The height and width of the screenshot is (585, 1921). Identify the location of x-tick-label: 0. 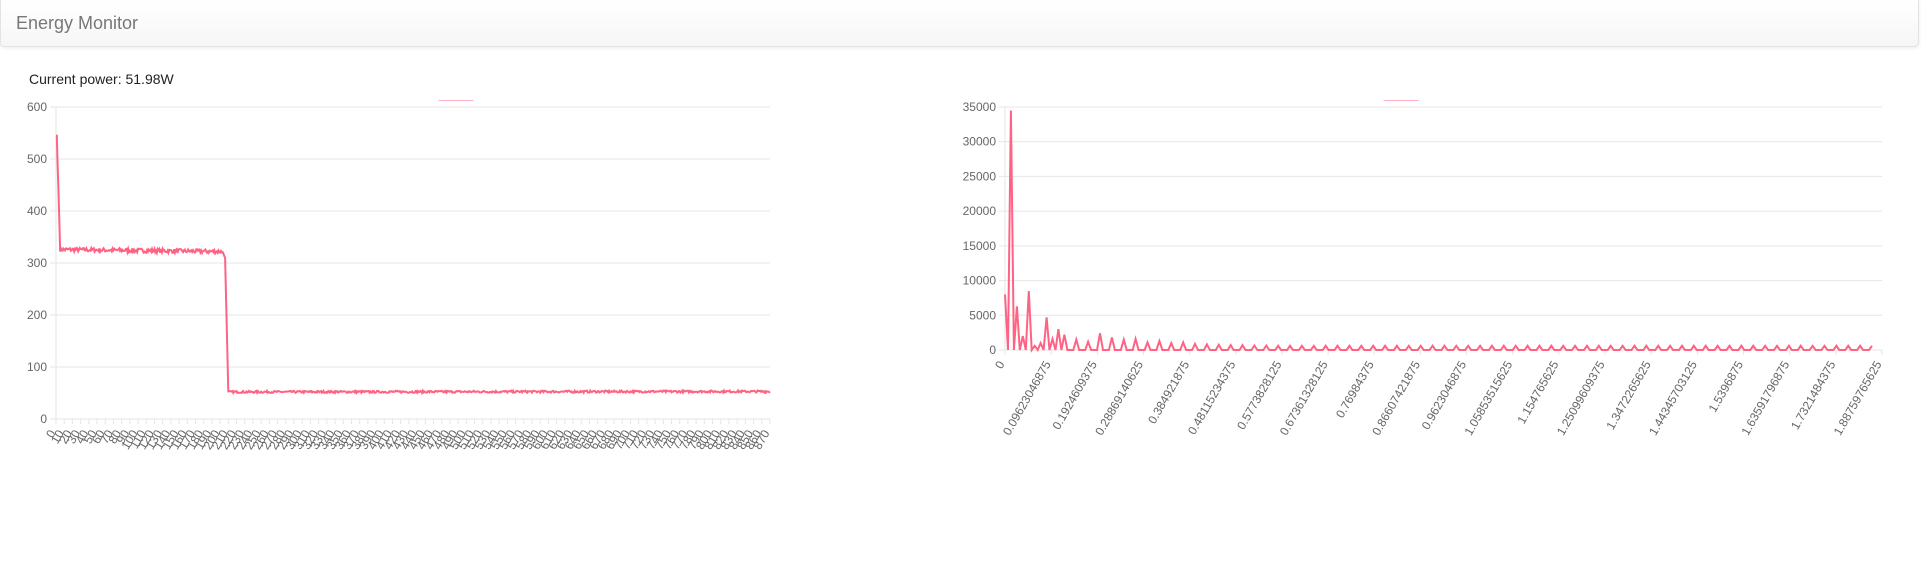
(1000, 364).